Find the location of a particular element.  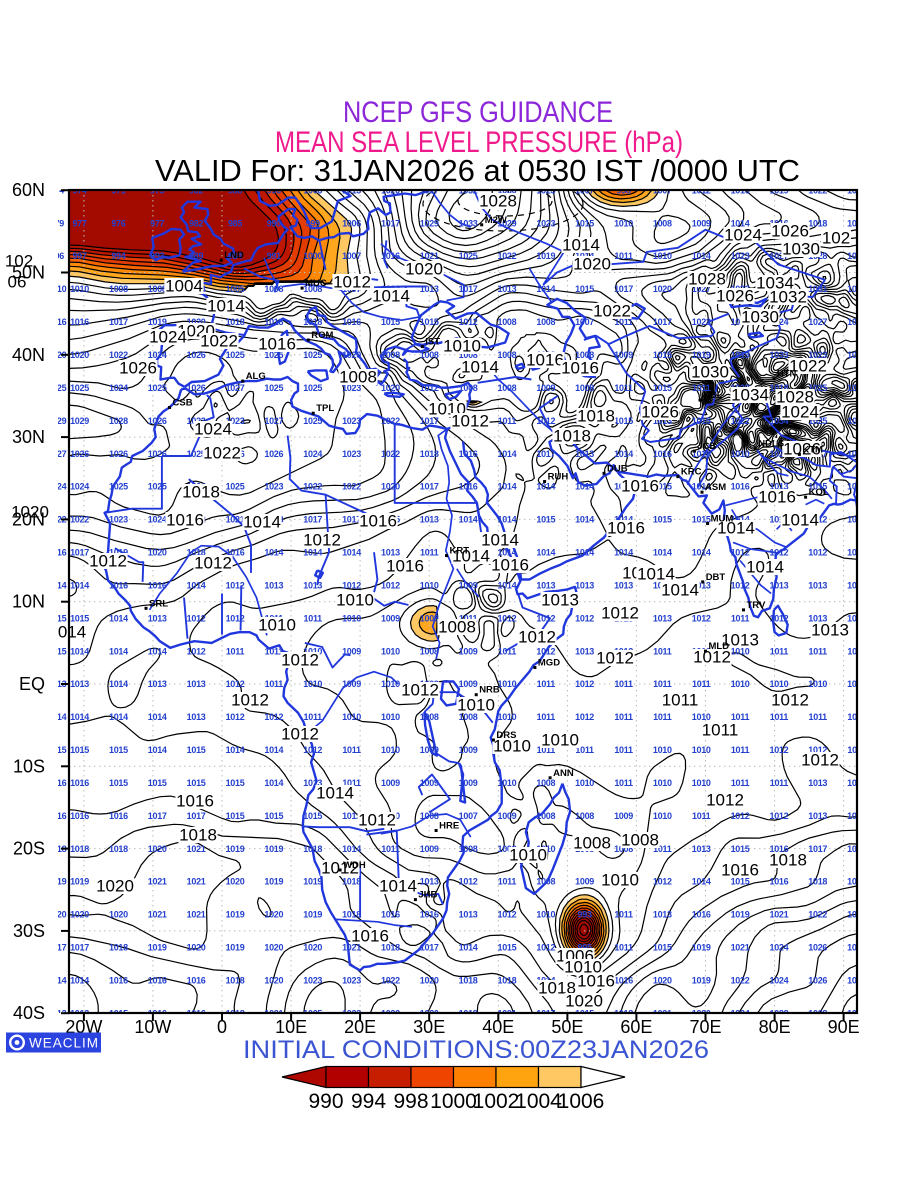

svg-text: 1017 is located at coordinates (157, 816).